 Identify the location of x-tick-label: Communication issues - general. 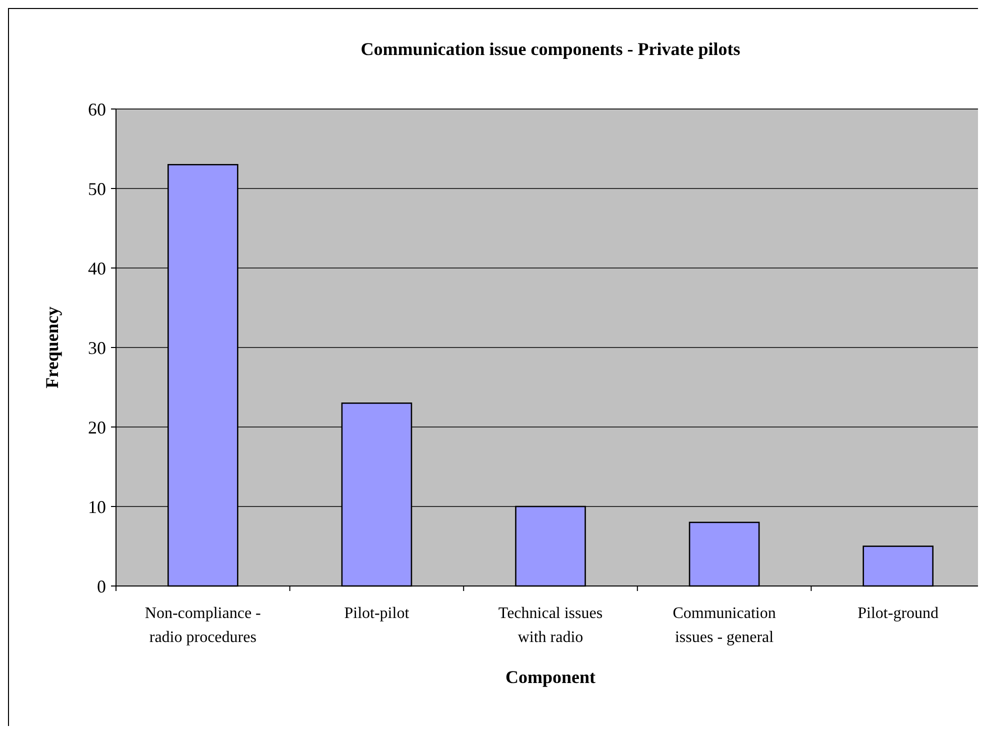
(724, 625).